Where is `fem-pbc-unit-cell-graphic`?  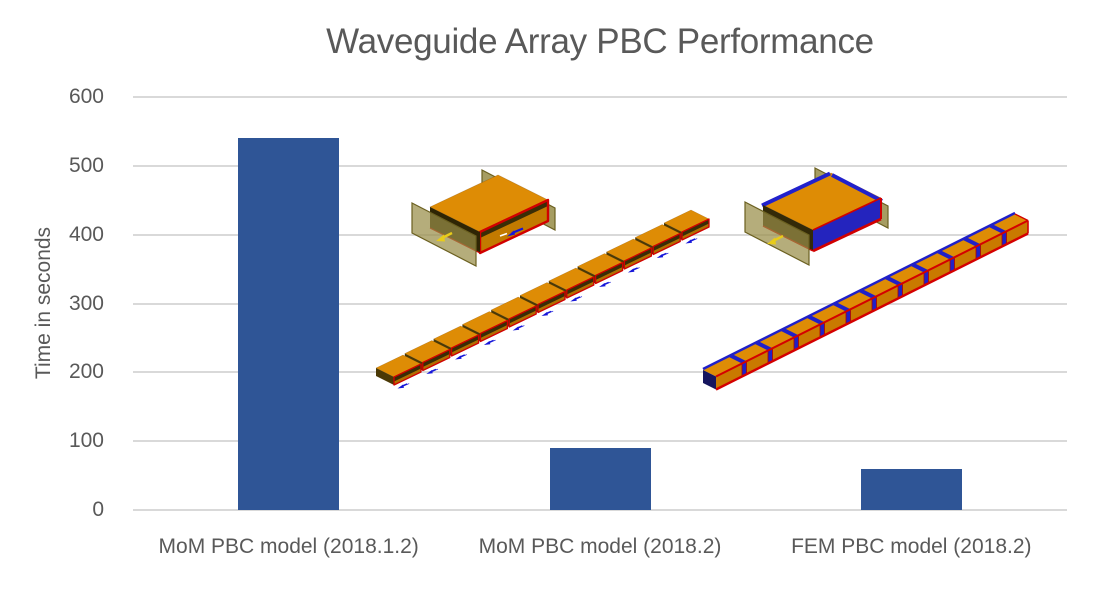
fem-pbc-unit-cell-graphic is located at coordinates (816, 216).